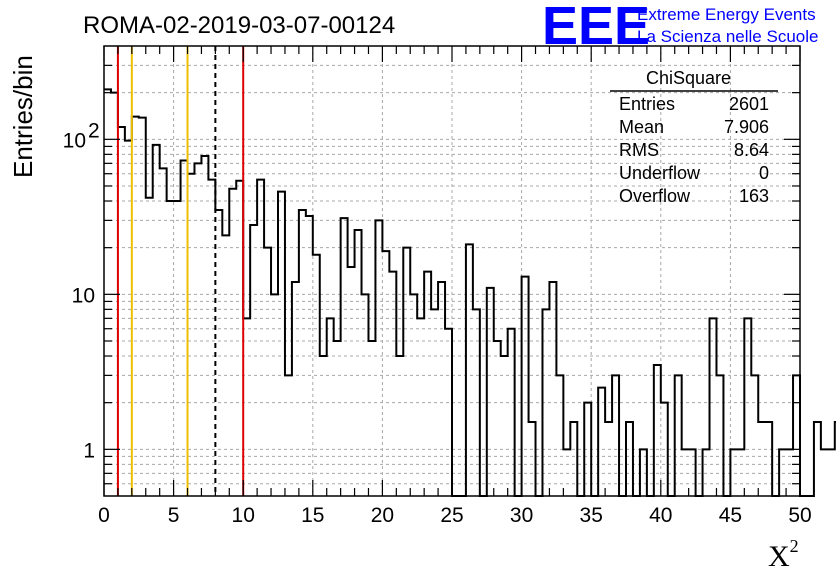 This screenshot has width=836, height=572. Describe the element at coordinates (730, 515) in the screenshot. I see `x-tick-label: 45` at that location.